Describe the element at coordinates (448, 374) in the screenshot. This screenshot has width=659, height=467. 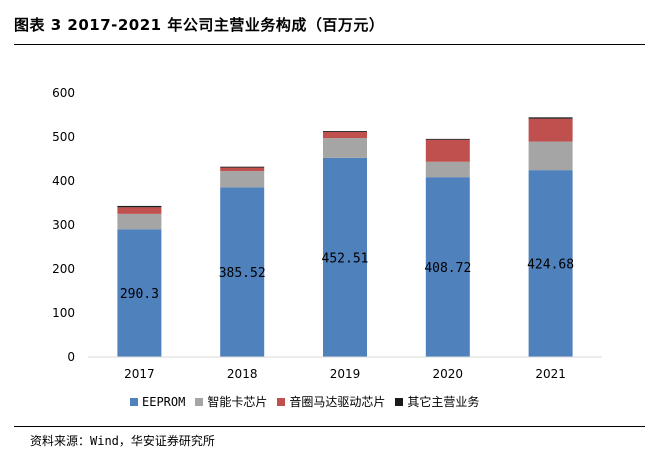
I see `x-tick-label: 2020` at that location.